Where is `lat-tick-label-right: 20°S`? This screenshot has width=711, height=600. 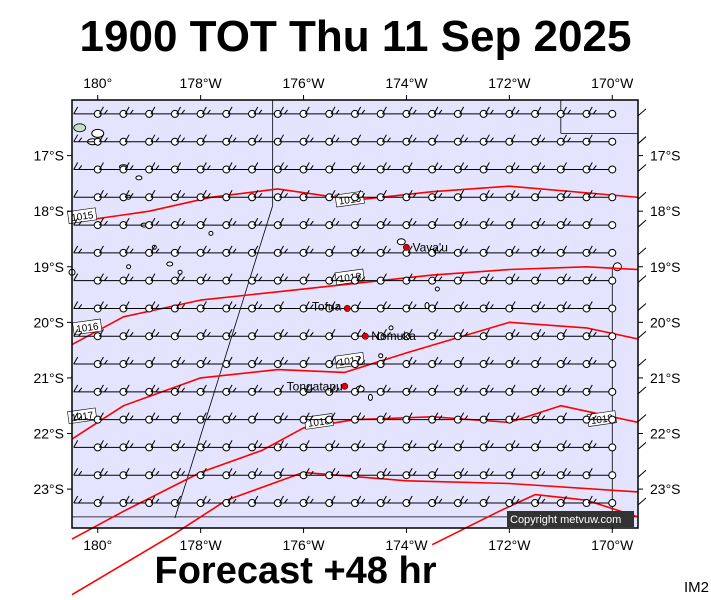 lat-tick-label-right: 20°S is located at coordinates (665, 322).